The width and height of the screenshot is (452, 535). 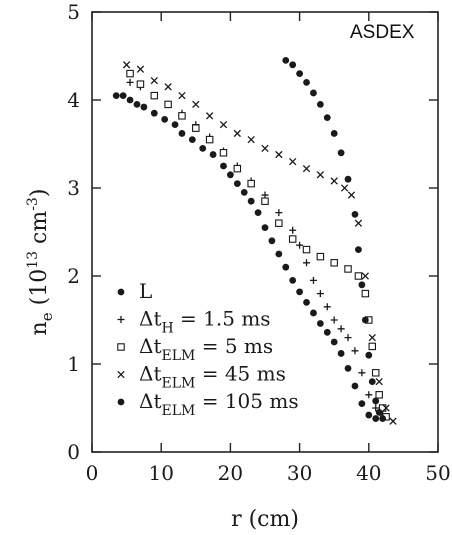 What do you see at coordinates (437, 473) in the screenshot?
I see `x-tick-label: 50` at bounding box center [437, 473].